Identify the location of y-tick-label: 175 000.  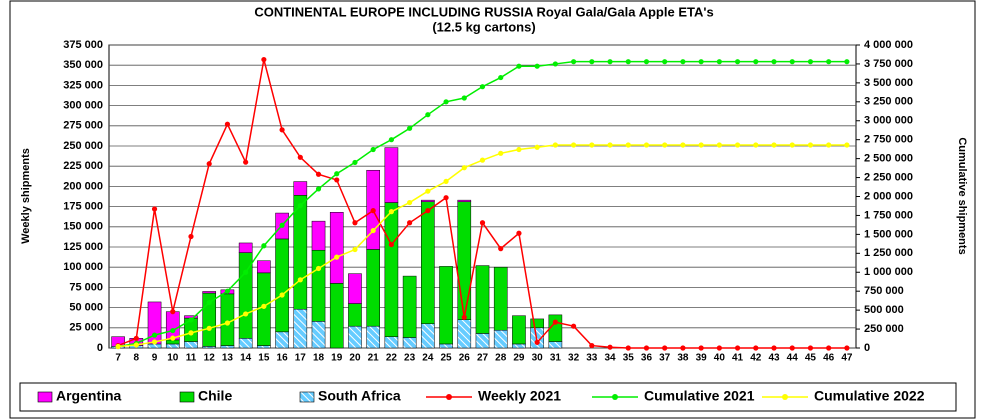
(83, 207).